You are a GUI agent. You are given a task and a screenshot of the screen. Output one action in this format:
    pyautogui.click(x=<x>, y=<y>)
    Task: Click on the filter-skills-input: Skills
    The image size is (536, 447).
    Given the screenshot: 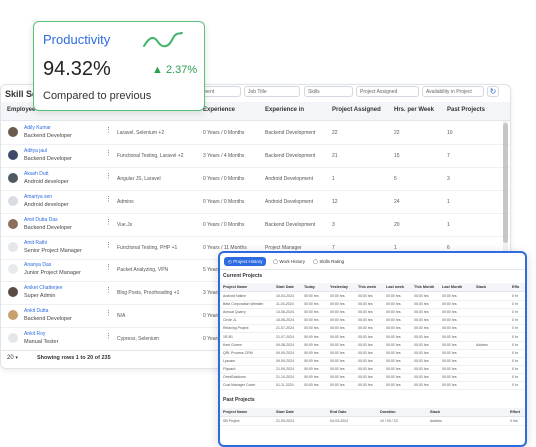 What is the action you would take?
    pyautogui.click(x=328, y=91)
    